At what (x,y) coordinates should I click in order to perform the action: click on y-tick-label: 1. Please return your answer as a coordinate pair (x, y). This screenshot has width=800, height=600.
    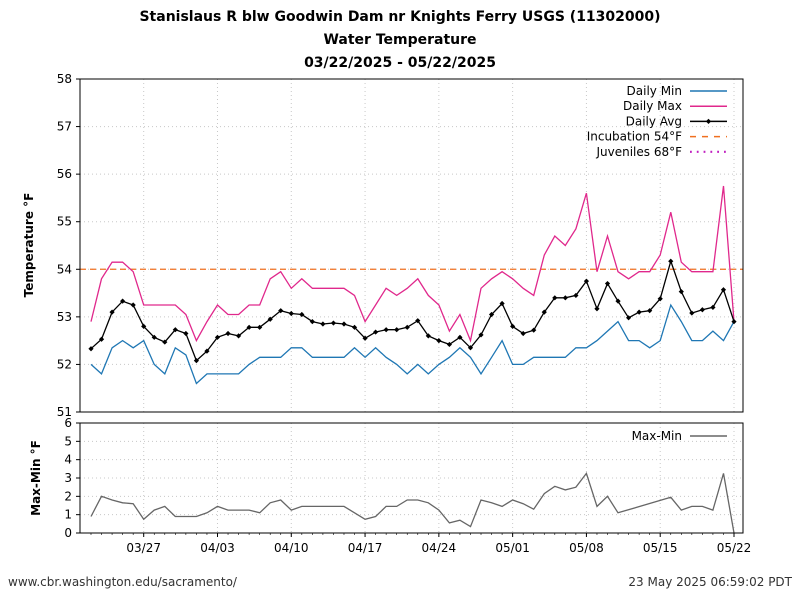
    Looking at the image, I should click on (68, 515).